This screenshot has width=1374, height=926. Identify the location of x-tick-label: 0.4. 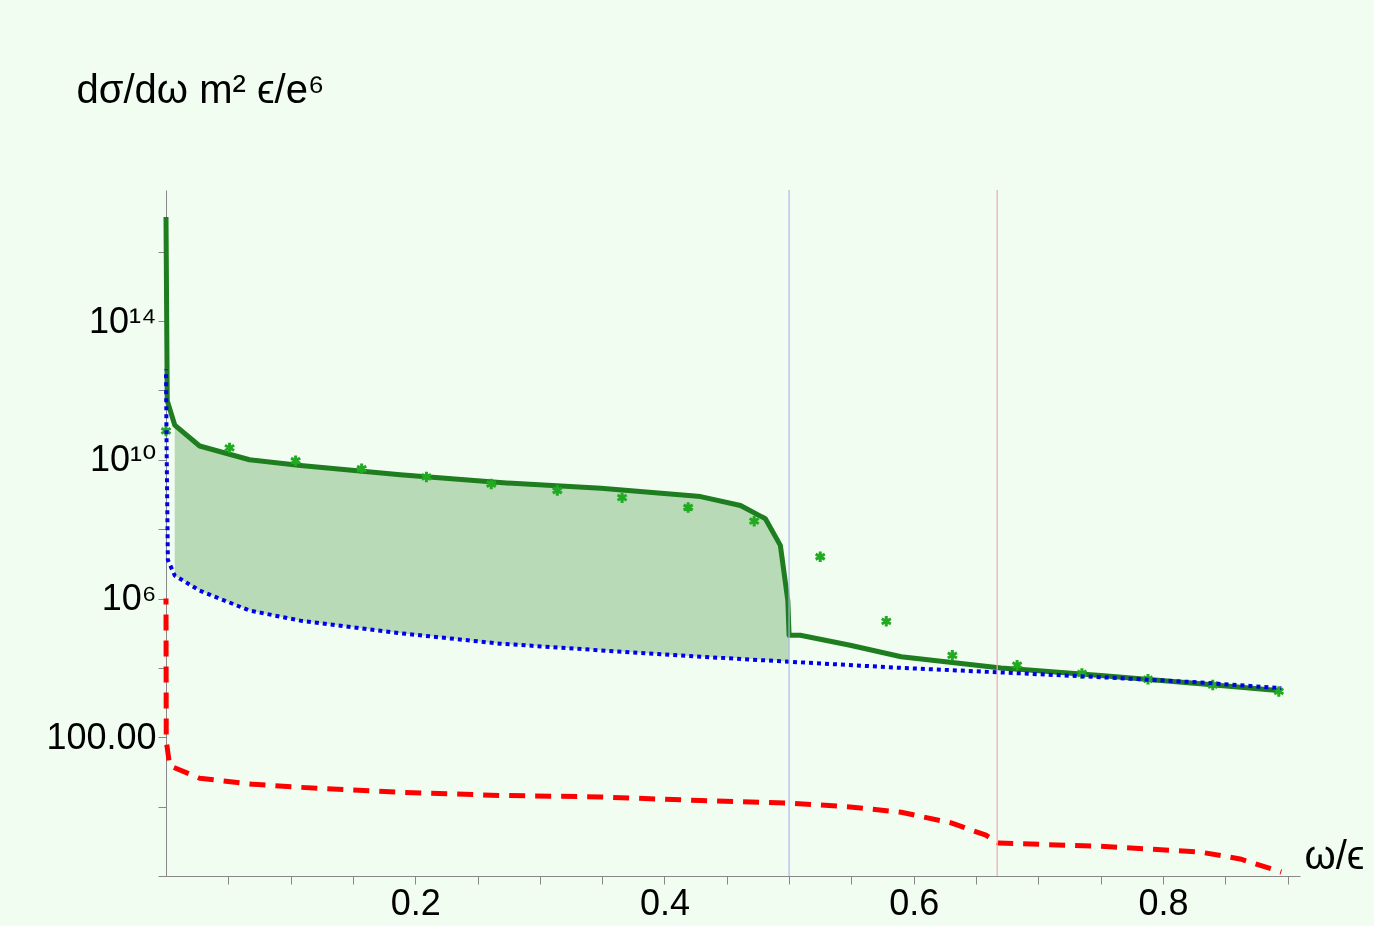
(664, 902).